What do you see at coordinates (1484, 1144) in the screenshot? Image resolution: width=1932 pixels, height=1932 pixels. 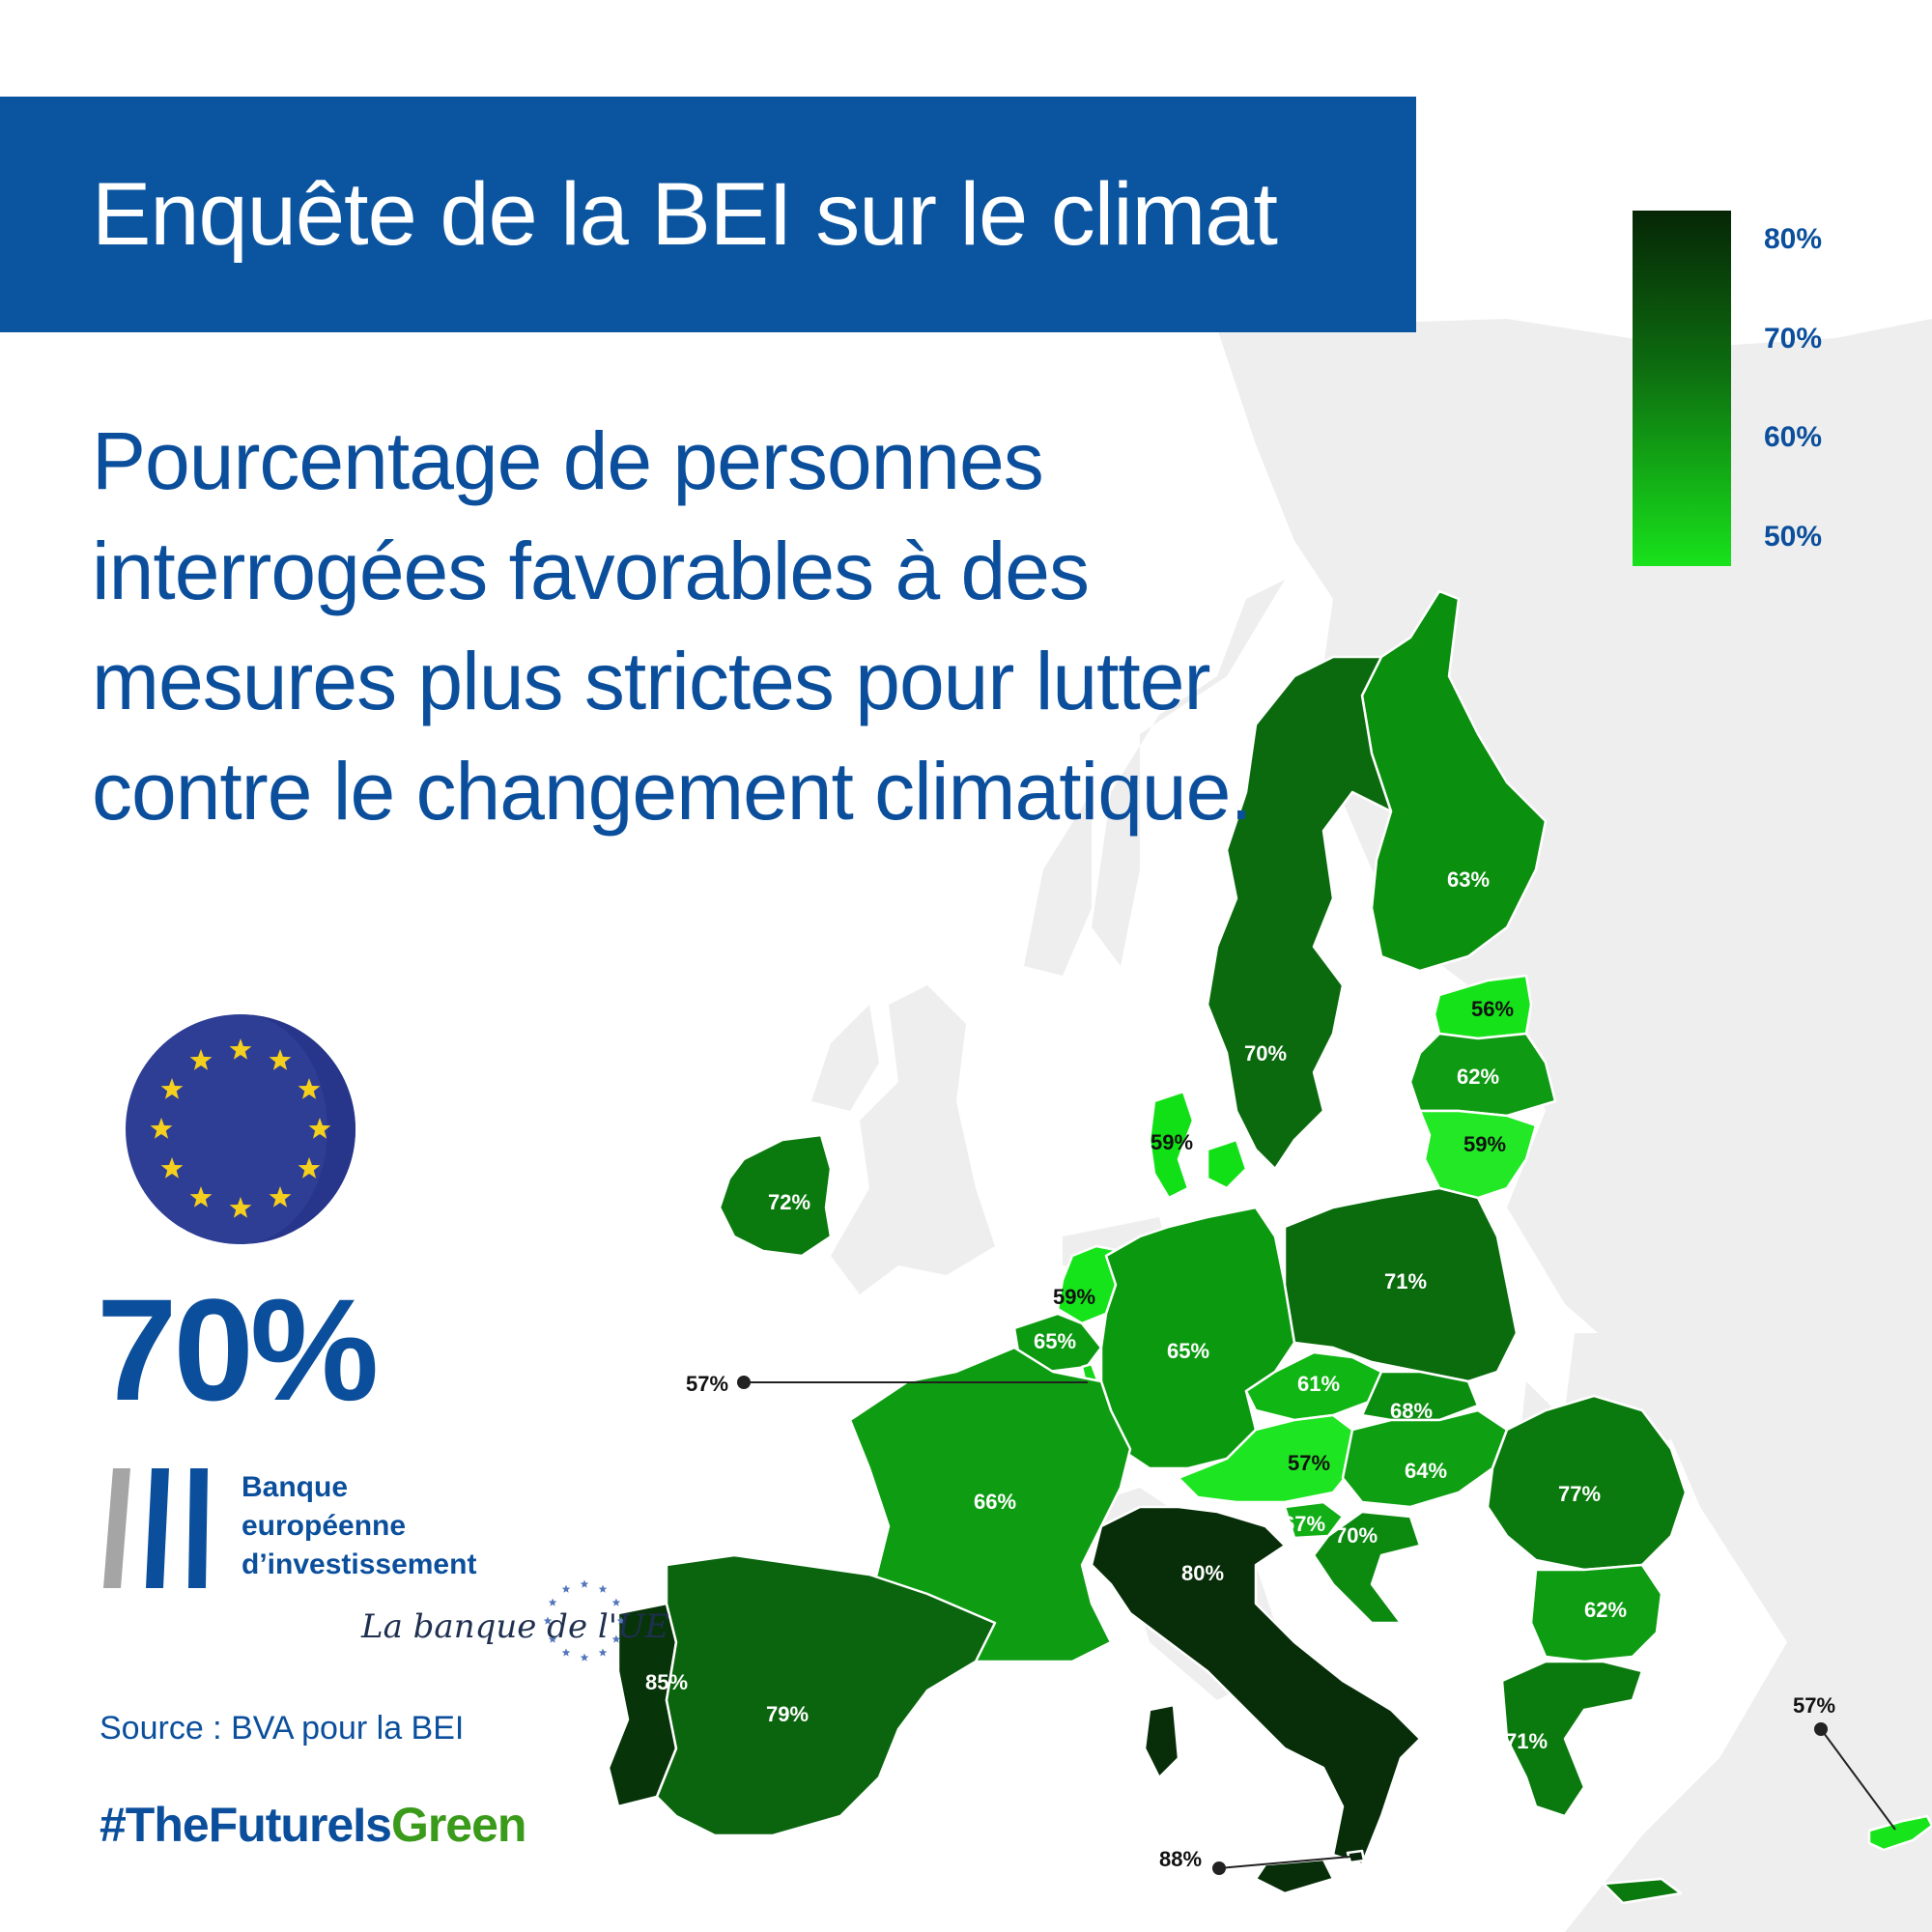 I see `label-lithuania: 59%` at bounding box center [1484, 1144].